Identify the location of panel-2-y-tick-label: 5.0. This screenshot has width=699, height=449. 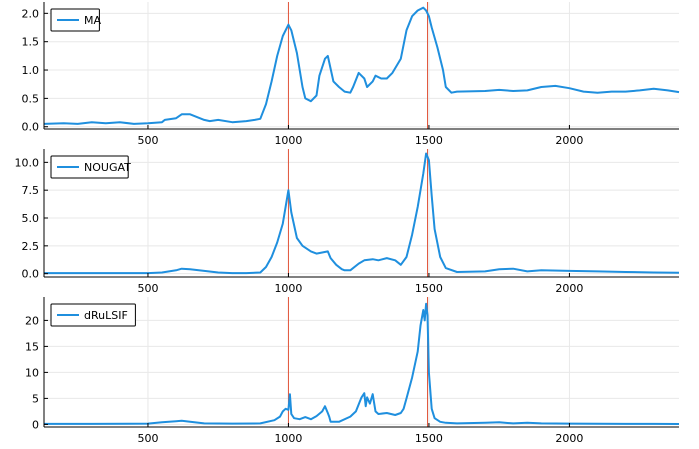
(31, 218).